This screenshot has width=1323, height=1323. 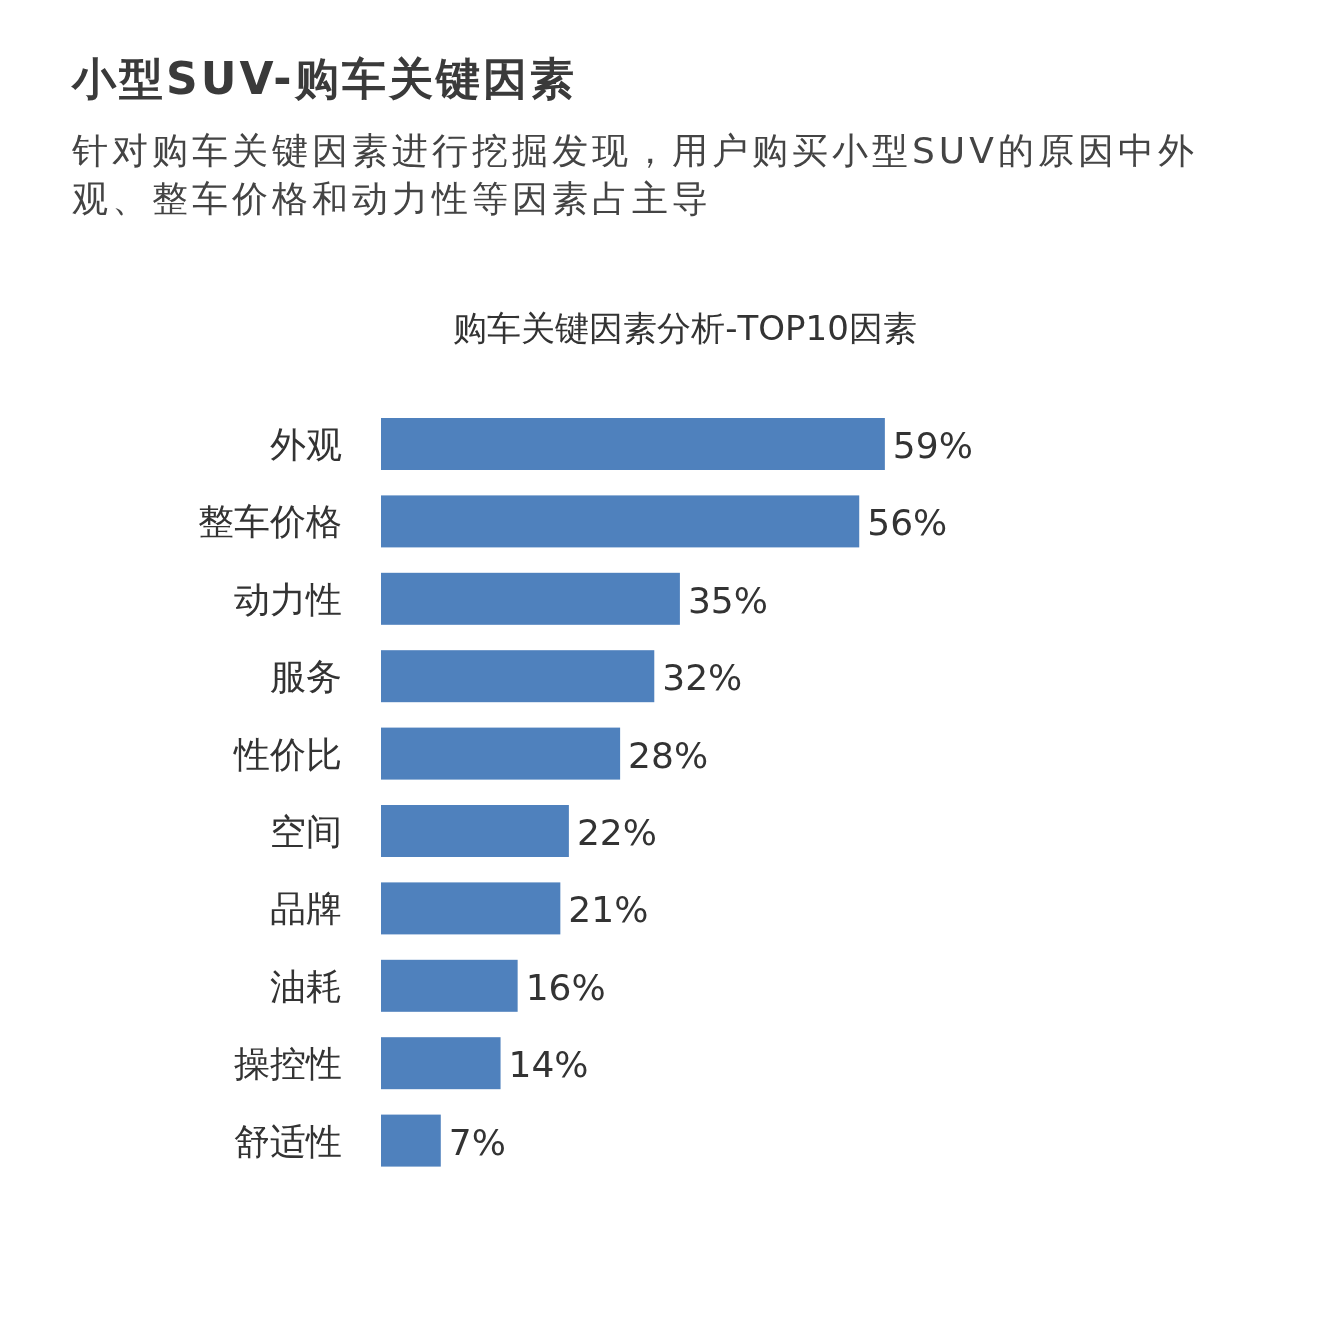 What do you see at coordinates (287, 754) in the screenshot?
I see `y-tick-label: 性价比` at bounding box center [287, 754].